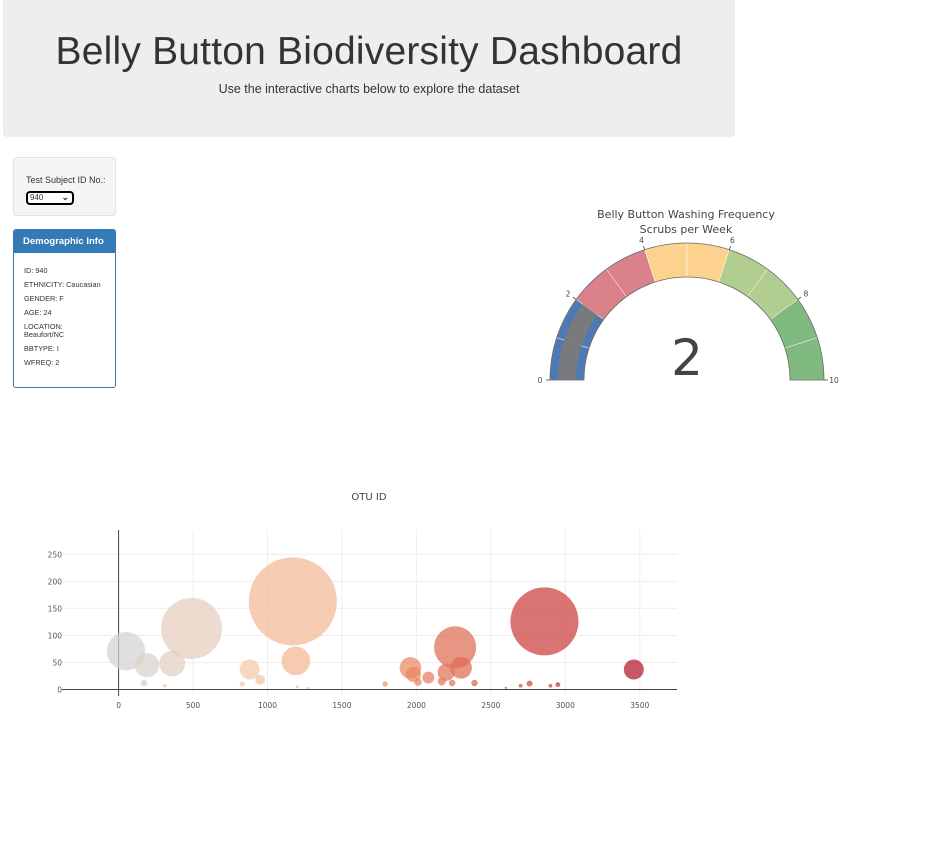  What do you see at coordinates (118, 705) in the screenshot?
I see `x-tick-label: 0` at bounding box center [118, 705].